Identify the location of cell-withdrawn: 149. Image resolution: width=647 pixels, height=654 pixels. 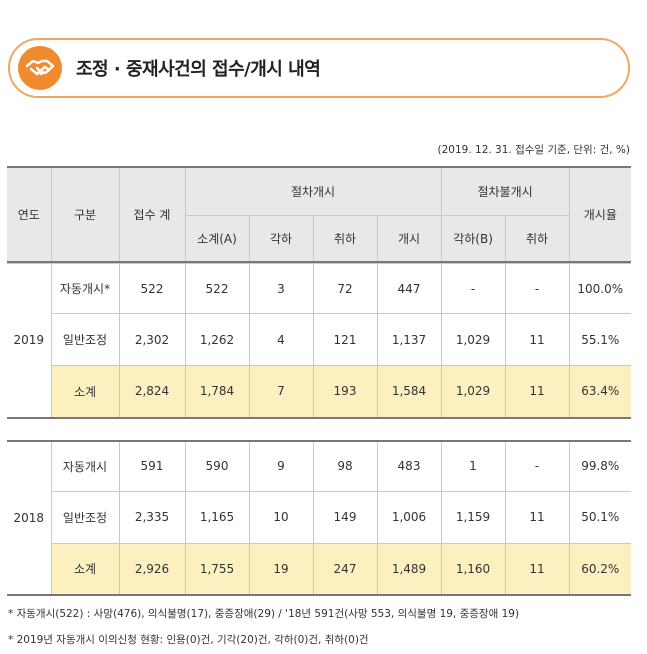
(345, 517).